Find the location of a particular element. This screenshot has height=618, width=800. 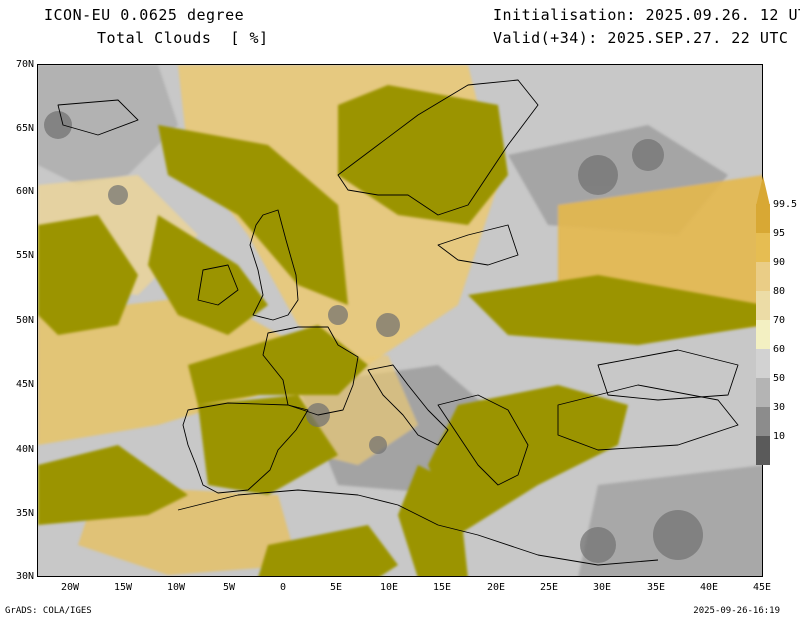

lon-label: 10W is located at coordinates (176, 587).